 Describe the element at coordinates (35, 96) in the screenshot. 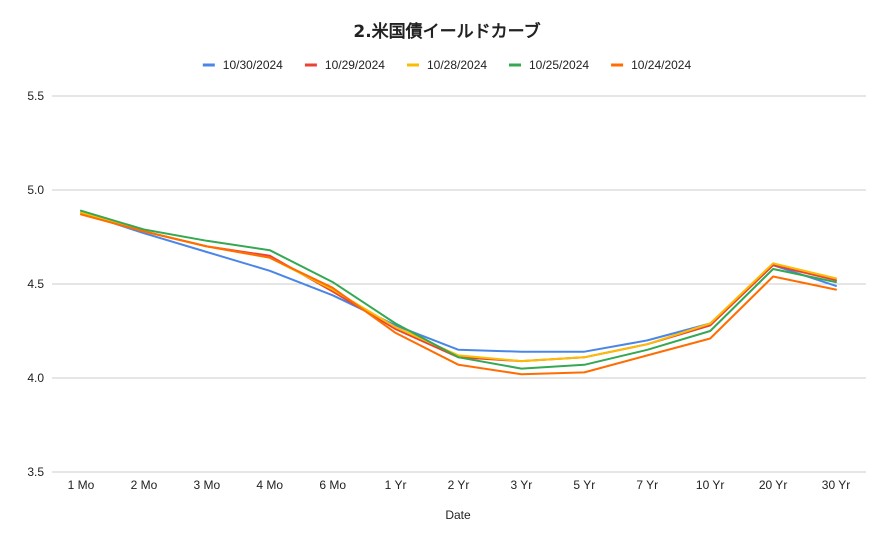

I see `y-tick-label: 5.5` at that location.